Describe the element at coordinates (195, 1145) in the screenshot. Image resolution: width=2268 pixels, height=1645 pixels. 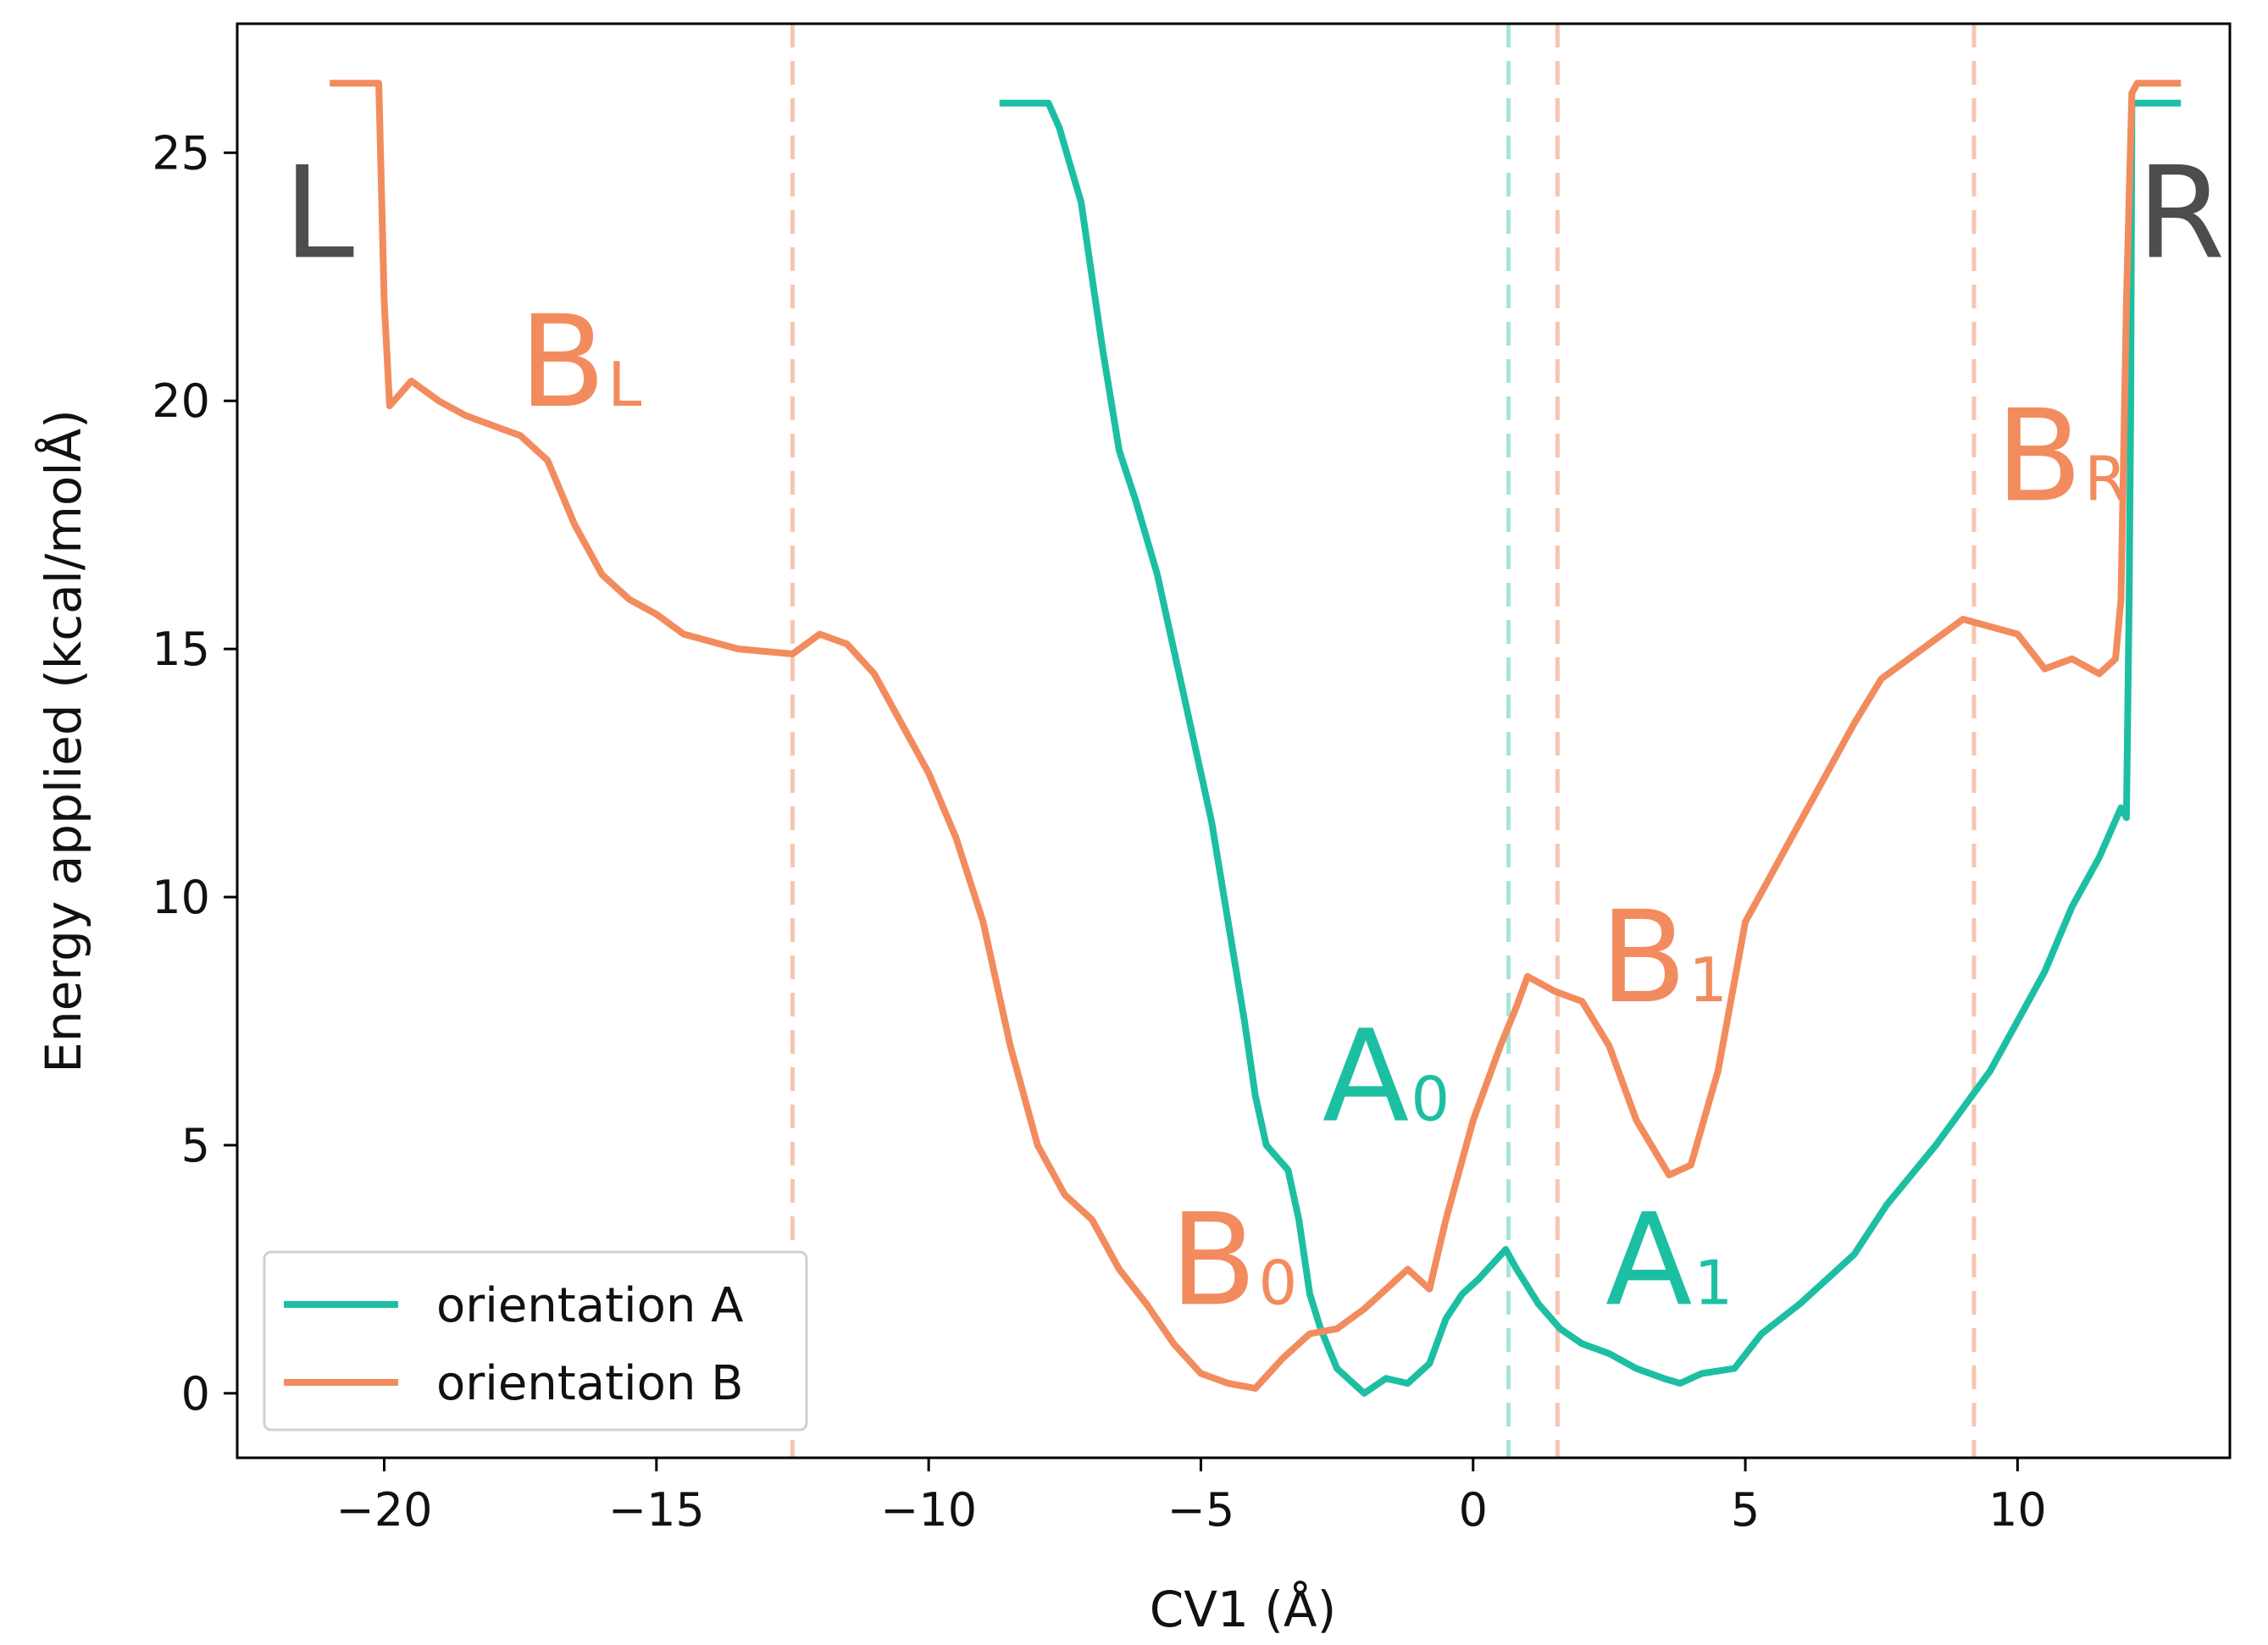
I see `y-tick-label: 5` at that location.